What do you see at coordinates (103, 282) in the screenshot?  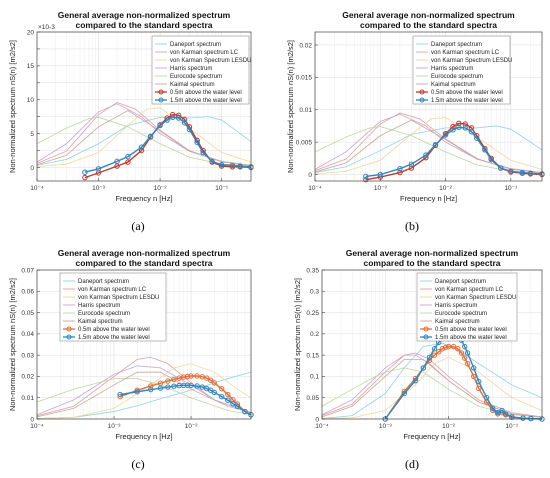 I see `legend-label: Daneport spectrum` at bounding box center [103, 282].